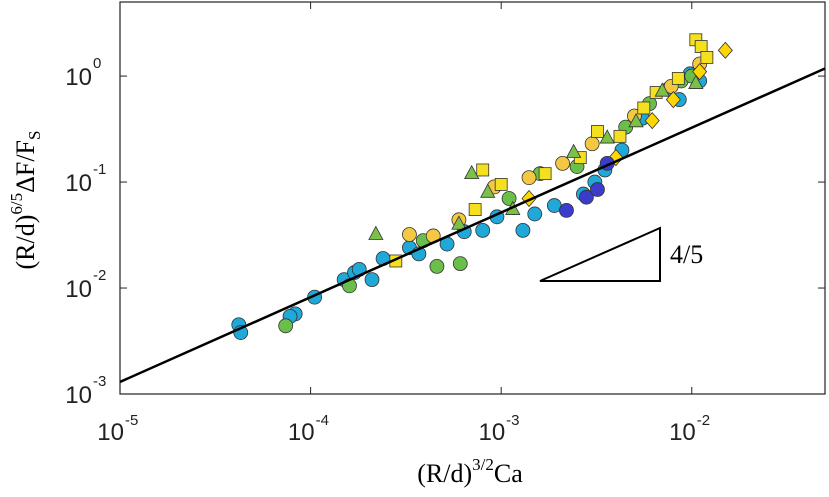 The height and width of the screenshot is (497, 829). Describe the element at coordinates (34, 135) in the screenshot. I see `y-label-sub: S` at that location.